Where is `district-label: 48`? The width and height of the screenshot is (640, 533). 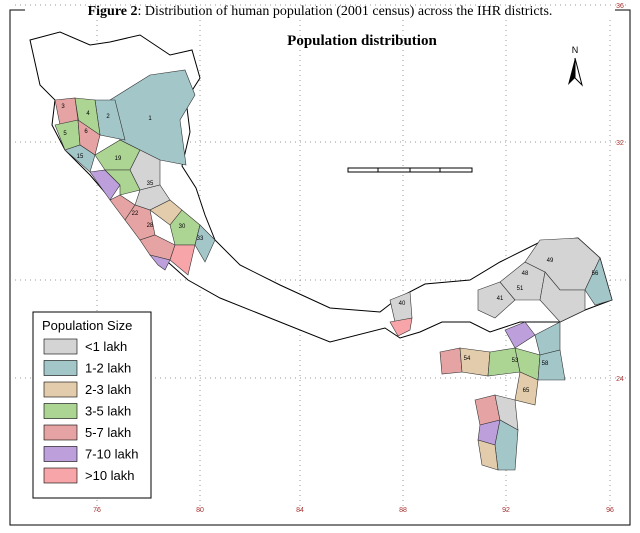 district-label: 48 is located at coordinates (525, 274).